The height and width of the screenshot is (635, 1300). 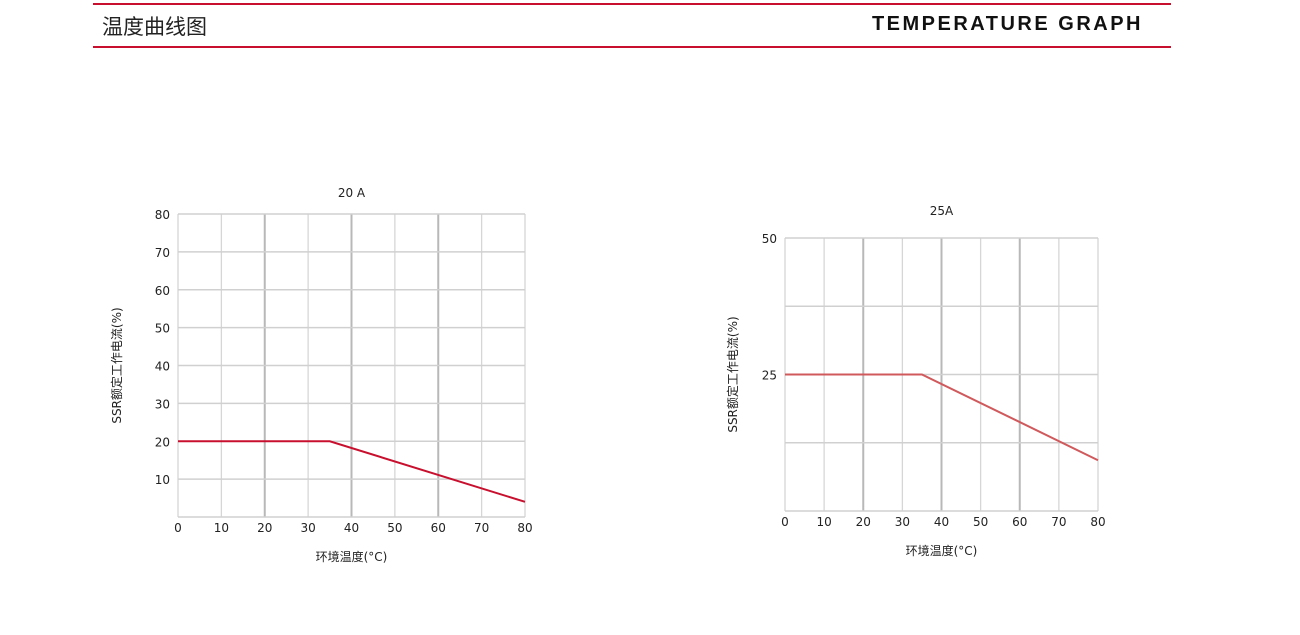 I want to click on y-tick-label: 25, so click(x=769, y=376).